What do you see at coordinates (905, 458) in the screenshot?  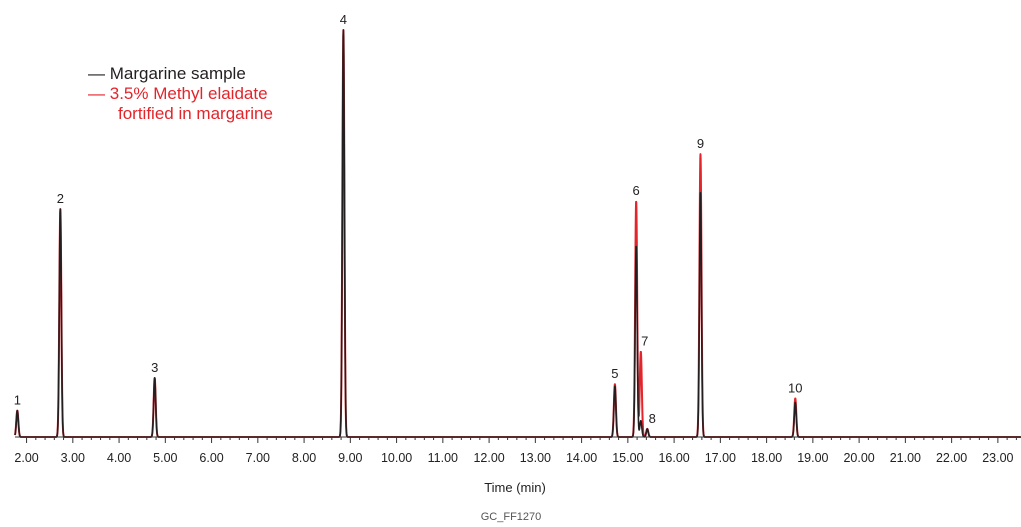 I see `x-tick-label: 21.00` at bounding box center [905, 458].